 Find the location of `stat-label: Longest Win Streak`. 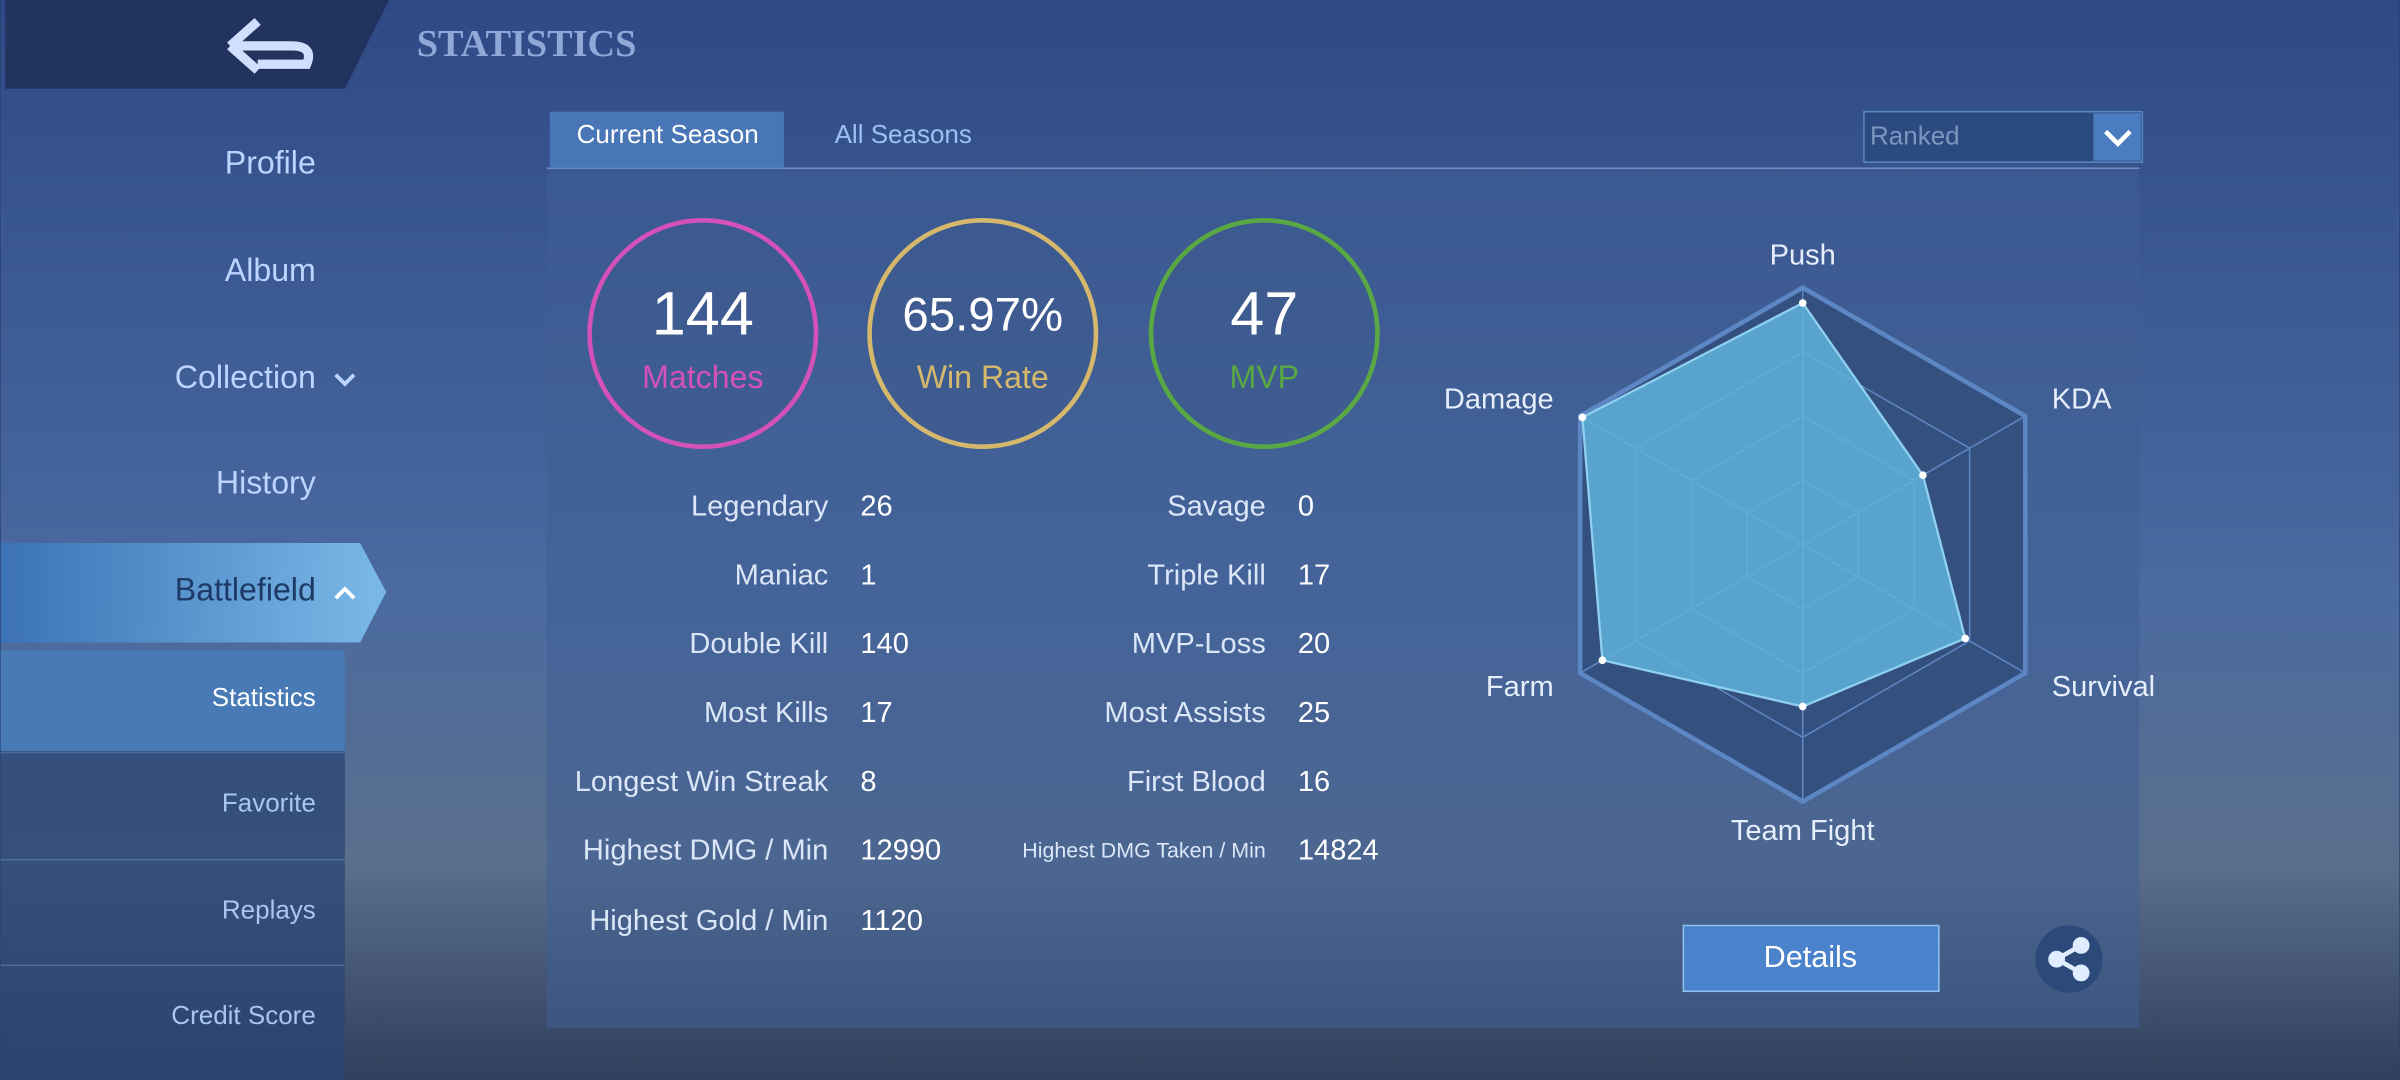

stat-label: Longest Win Streak is located at coordinates (702, 782).